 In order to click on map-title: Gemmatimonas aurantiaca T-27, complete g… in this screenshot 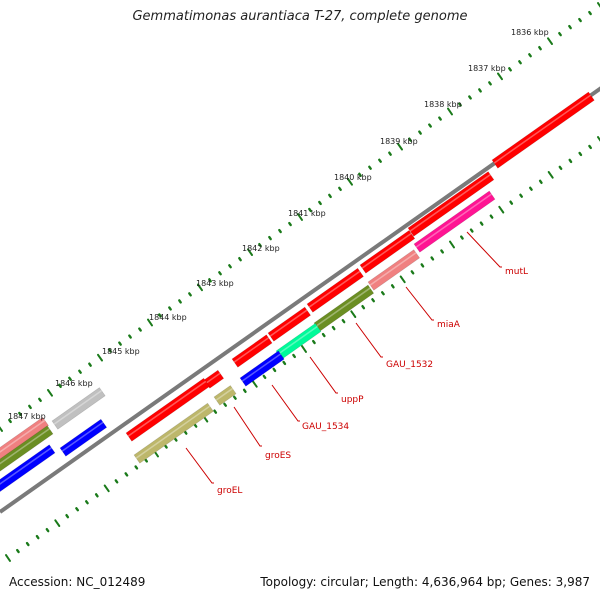, I will do `click(300, 16)`.